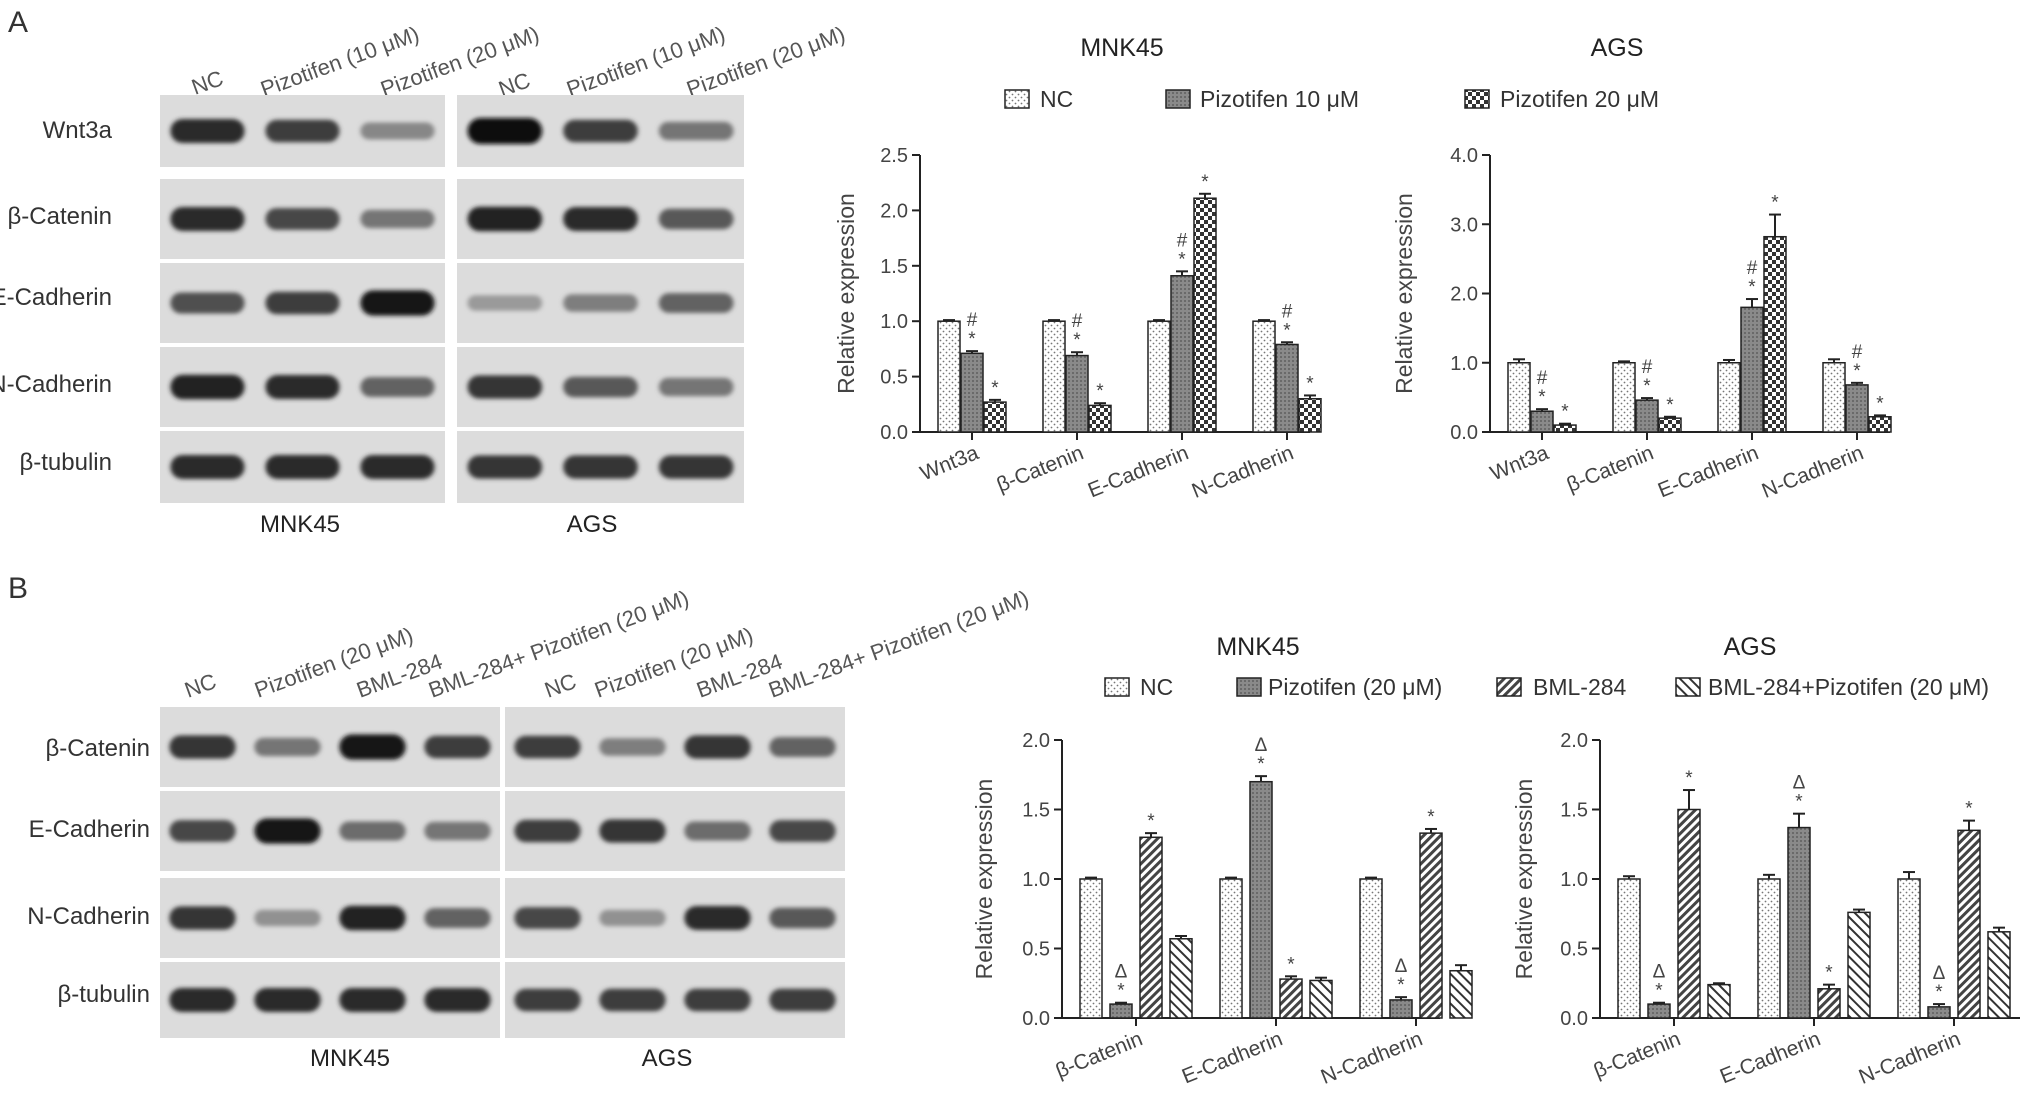 The height and width of the screenshot is (1098, 2031). I want to click on blot-row-label: N-Cadherin, so click(56, 384).